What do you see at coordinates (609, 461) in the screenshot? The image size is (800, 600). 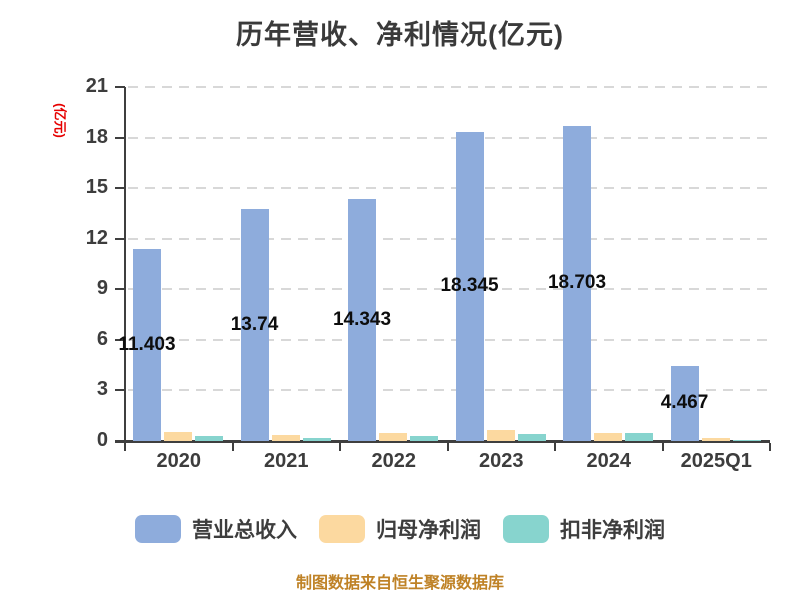 I see `x-axis-label-2024: 2024` at bounding box center [609, 461].